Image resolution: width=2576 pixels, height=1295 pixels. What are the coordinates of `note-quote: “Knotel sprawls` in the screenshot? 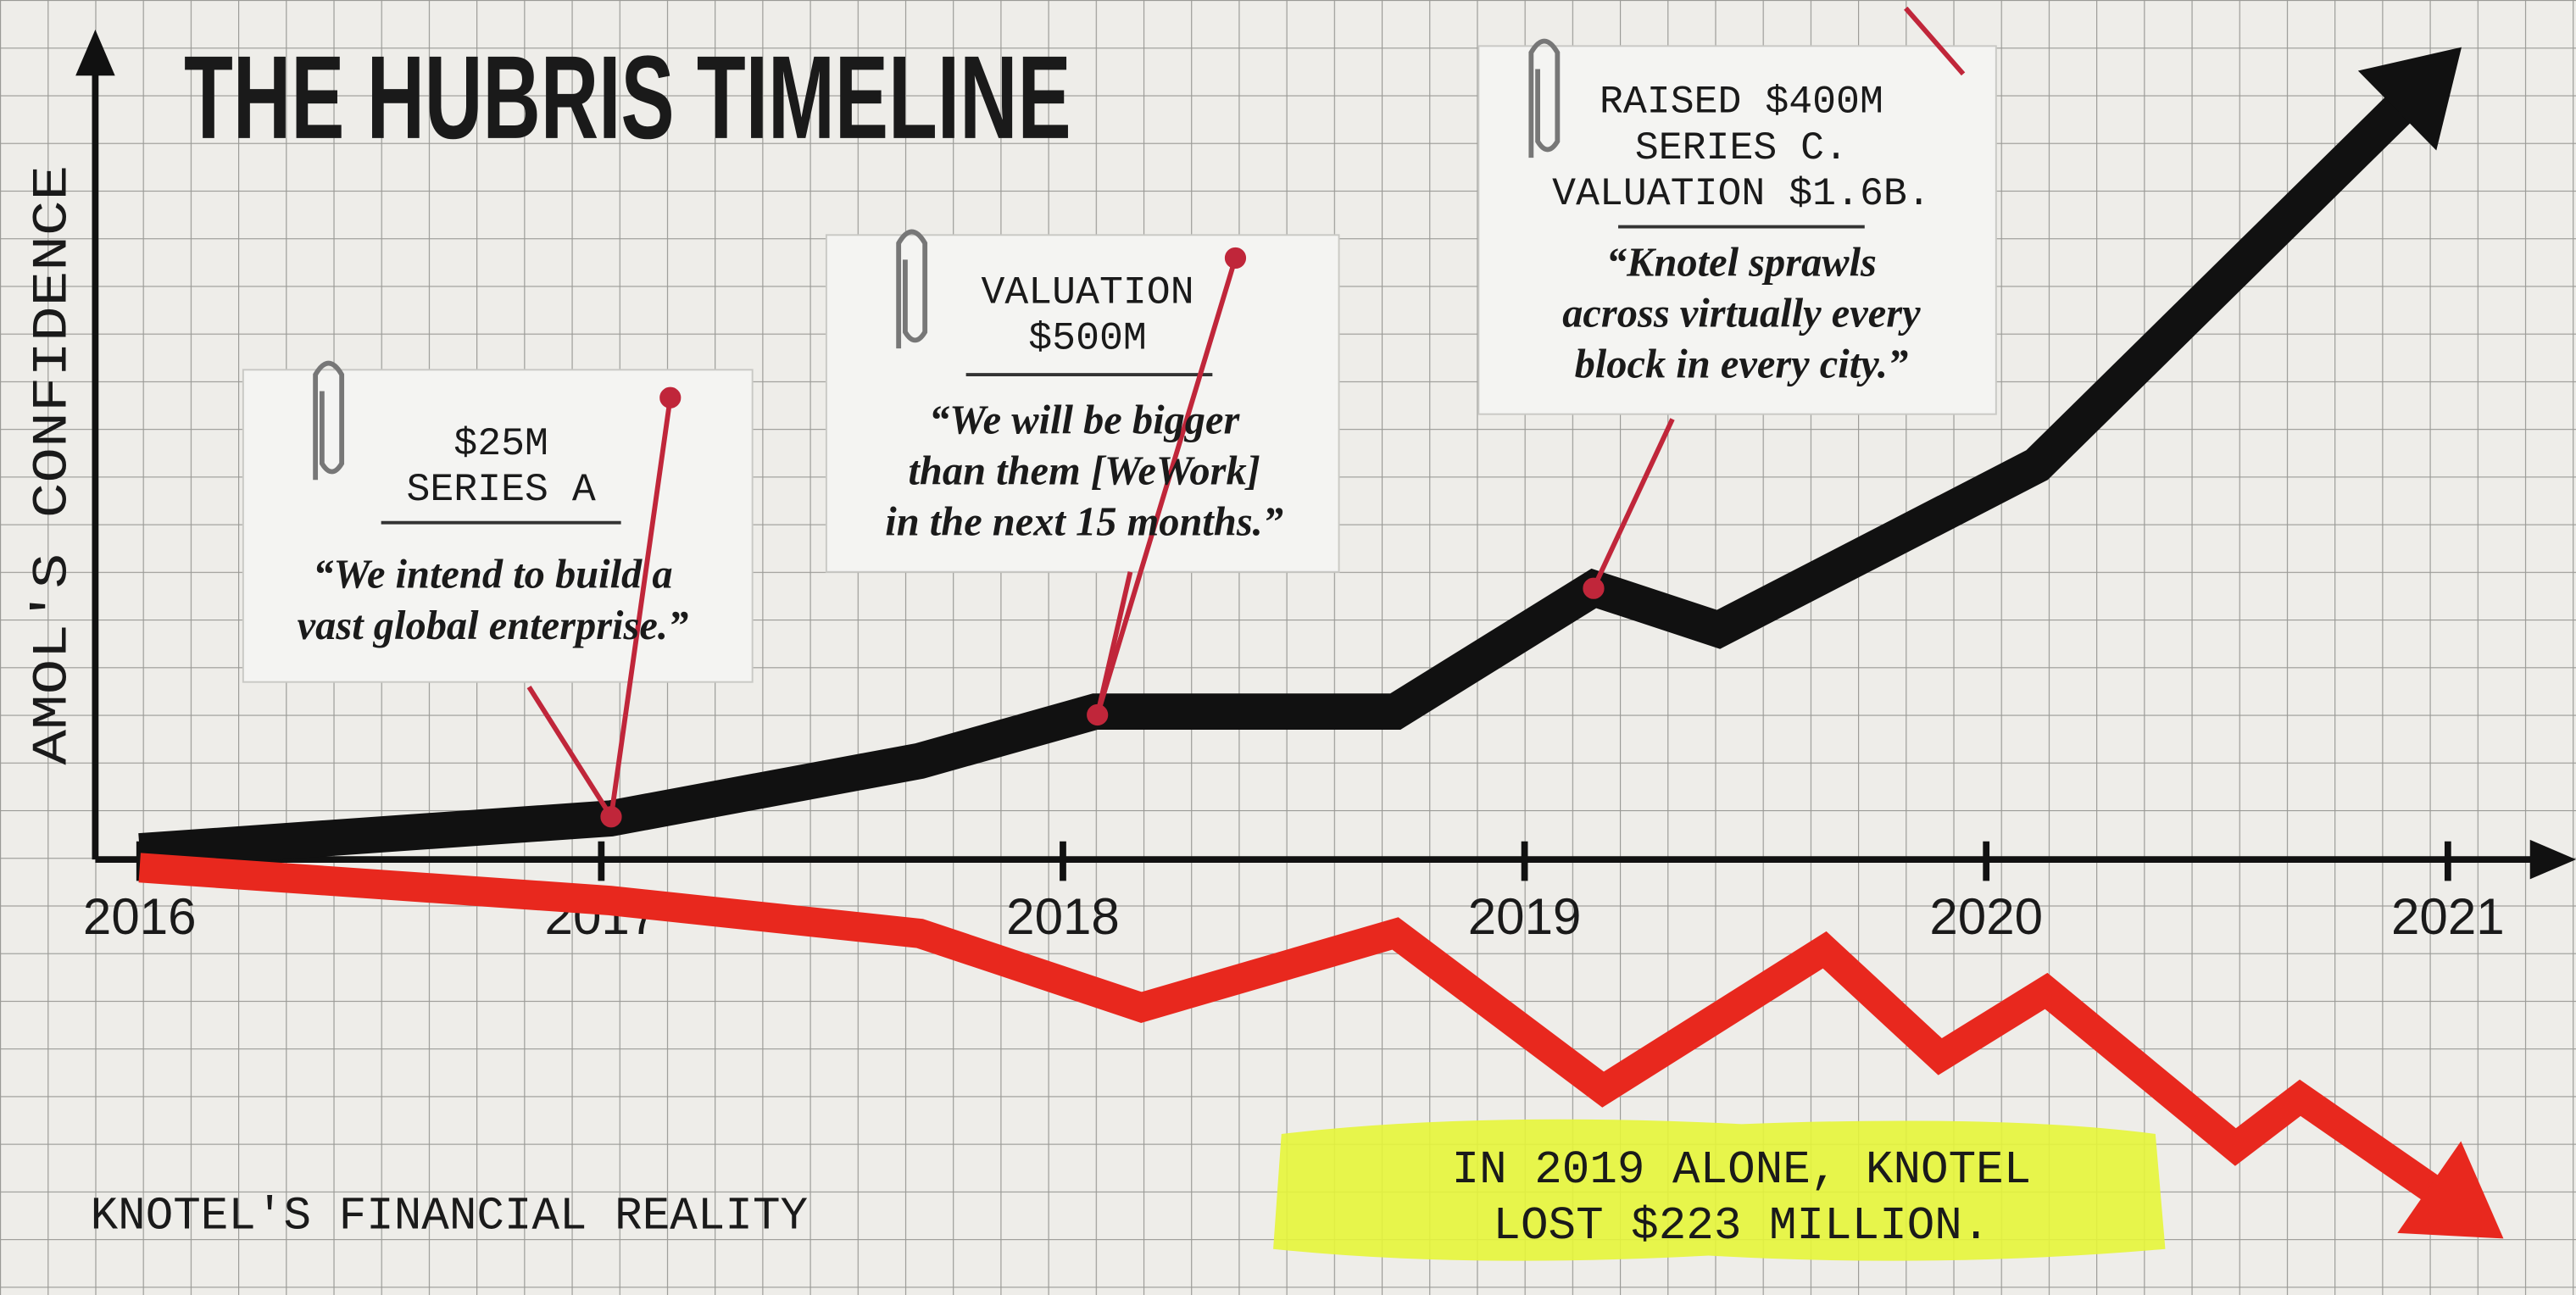 It's located at (1741, 262).